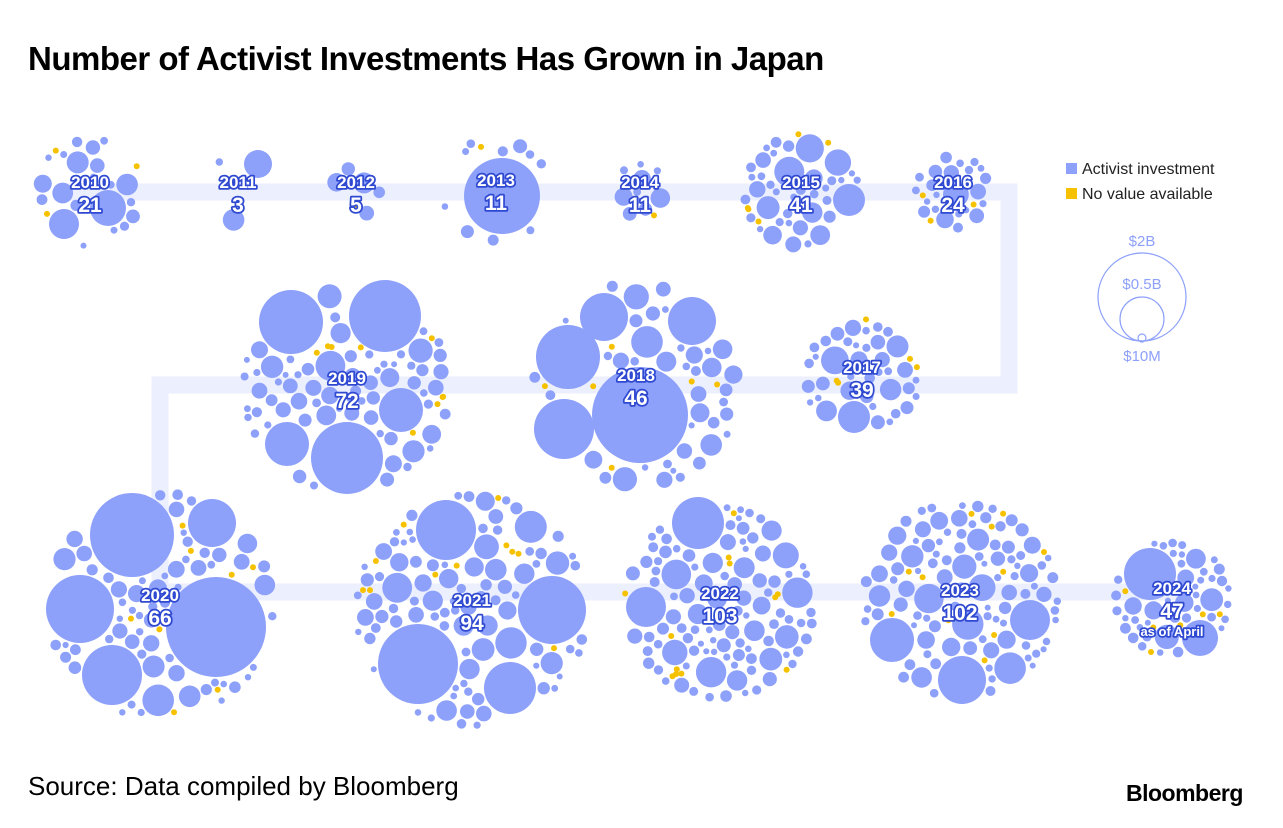 The height and width of the screenshot is (828, 1283). I want to click on bloomberg-logo: Bloomberg, so click(1184, 793).